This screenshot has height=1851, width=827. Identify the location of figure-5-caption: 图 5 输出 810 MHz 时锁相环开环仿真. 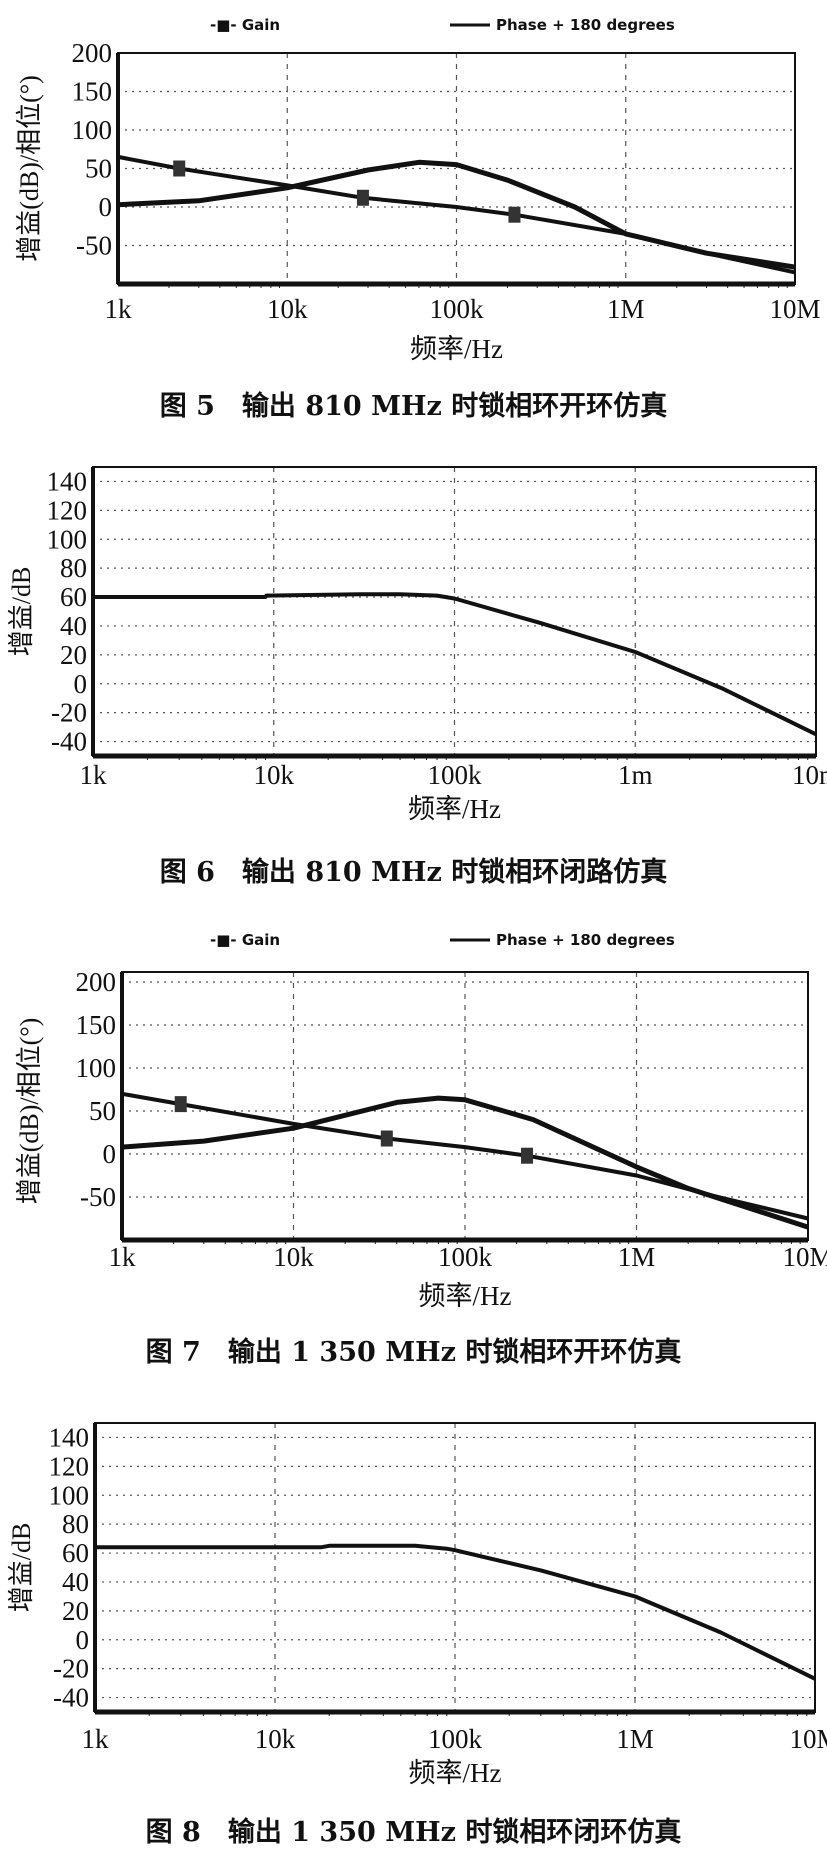
(413, 406).